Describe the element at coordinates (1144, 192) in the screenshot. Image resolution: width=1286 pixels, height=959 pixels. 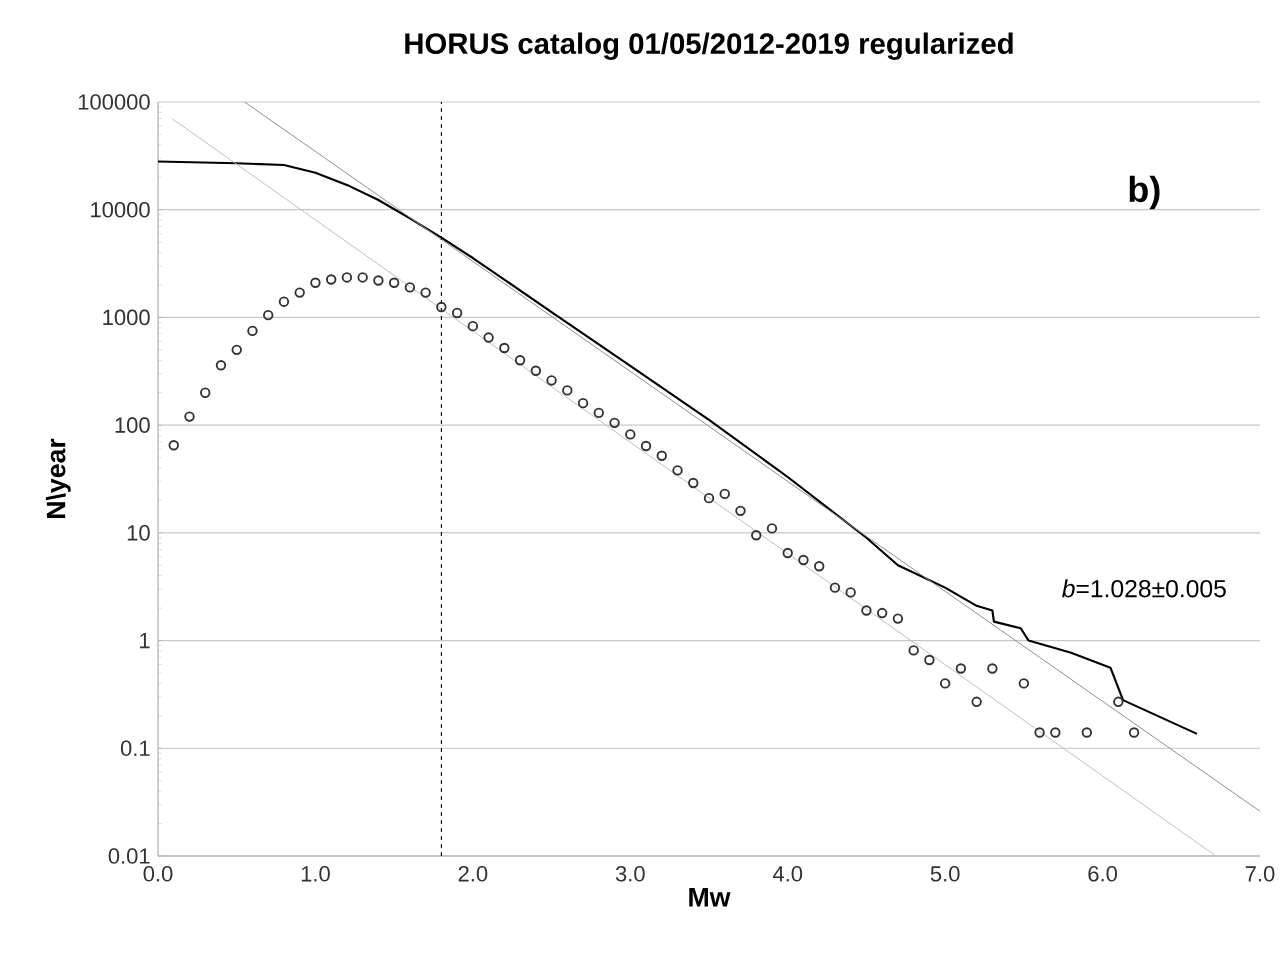
I see `annotation: b)` at that location.